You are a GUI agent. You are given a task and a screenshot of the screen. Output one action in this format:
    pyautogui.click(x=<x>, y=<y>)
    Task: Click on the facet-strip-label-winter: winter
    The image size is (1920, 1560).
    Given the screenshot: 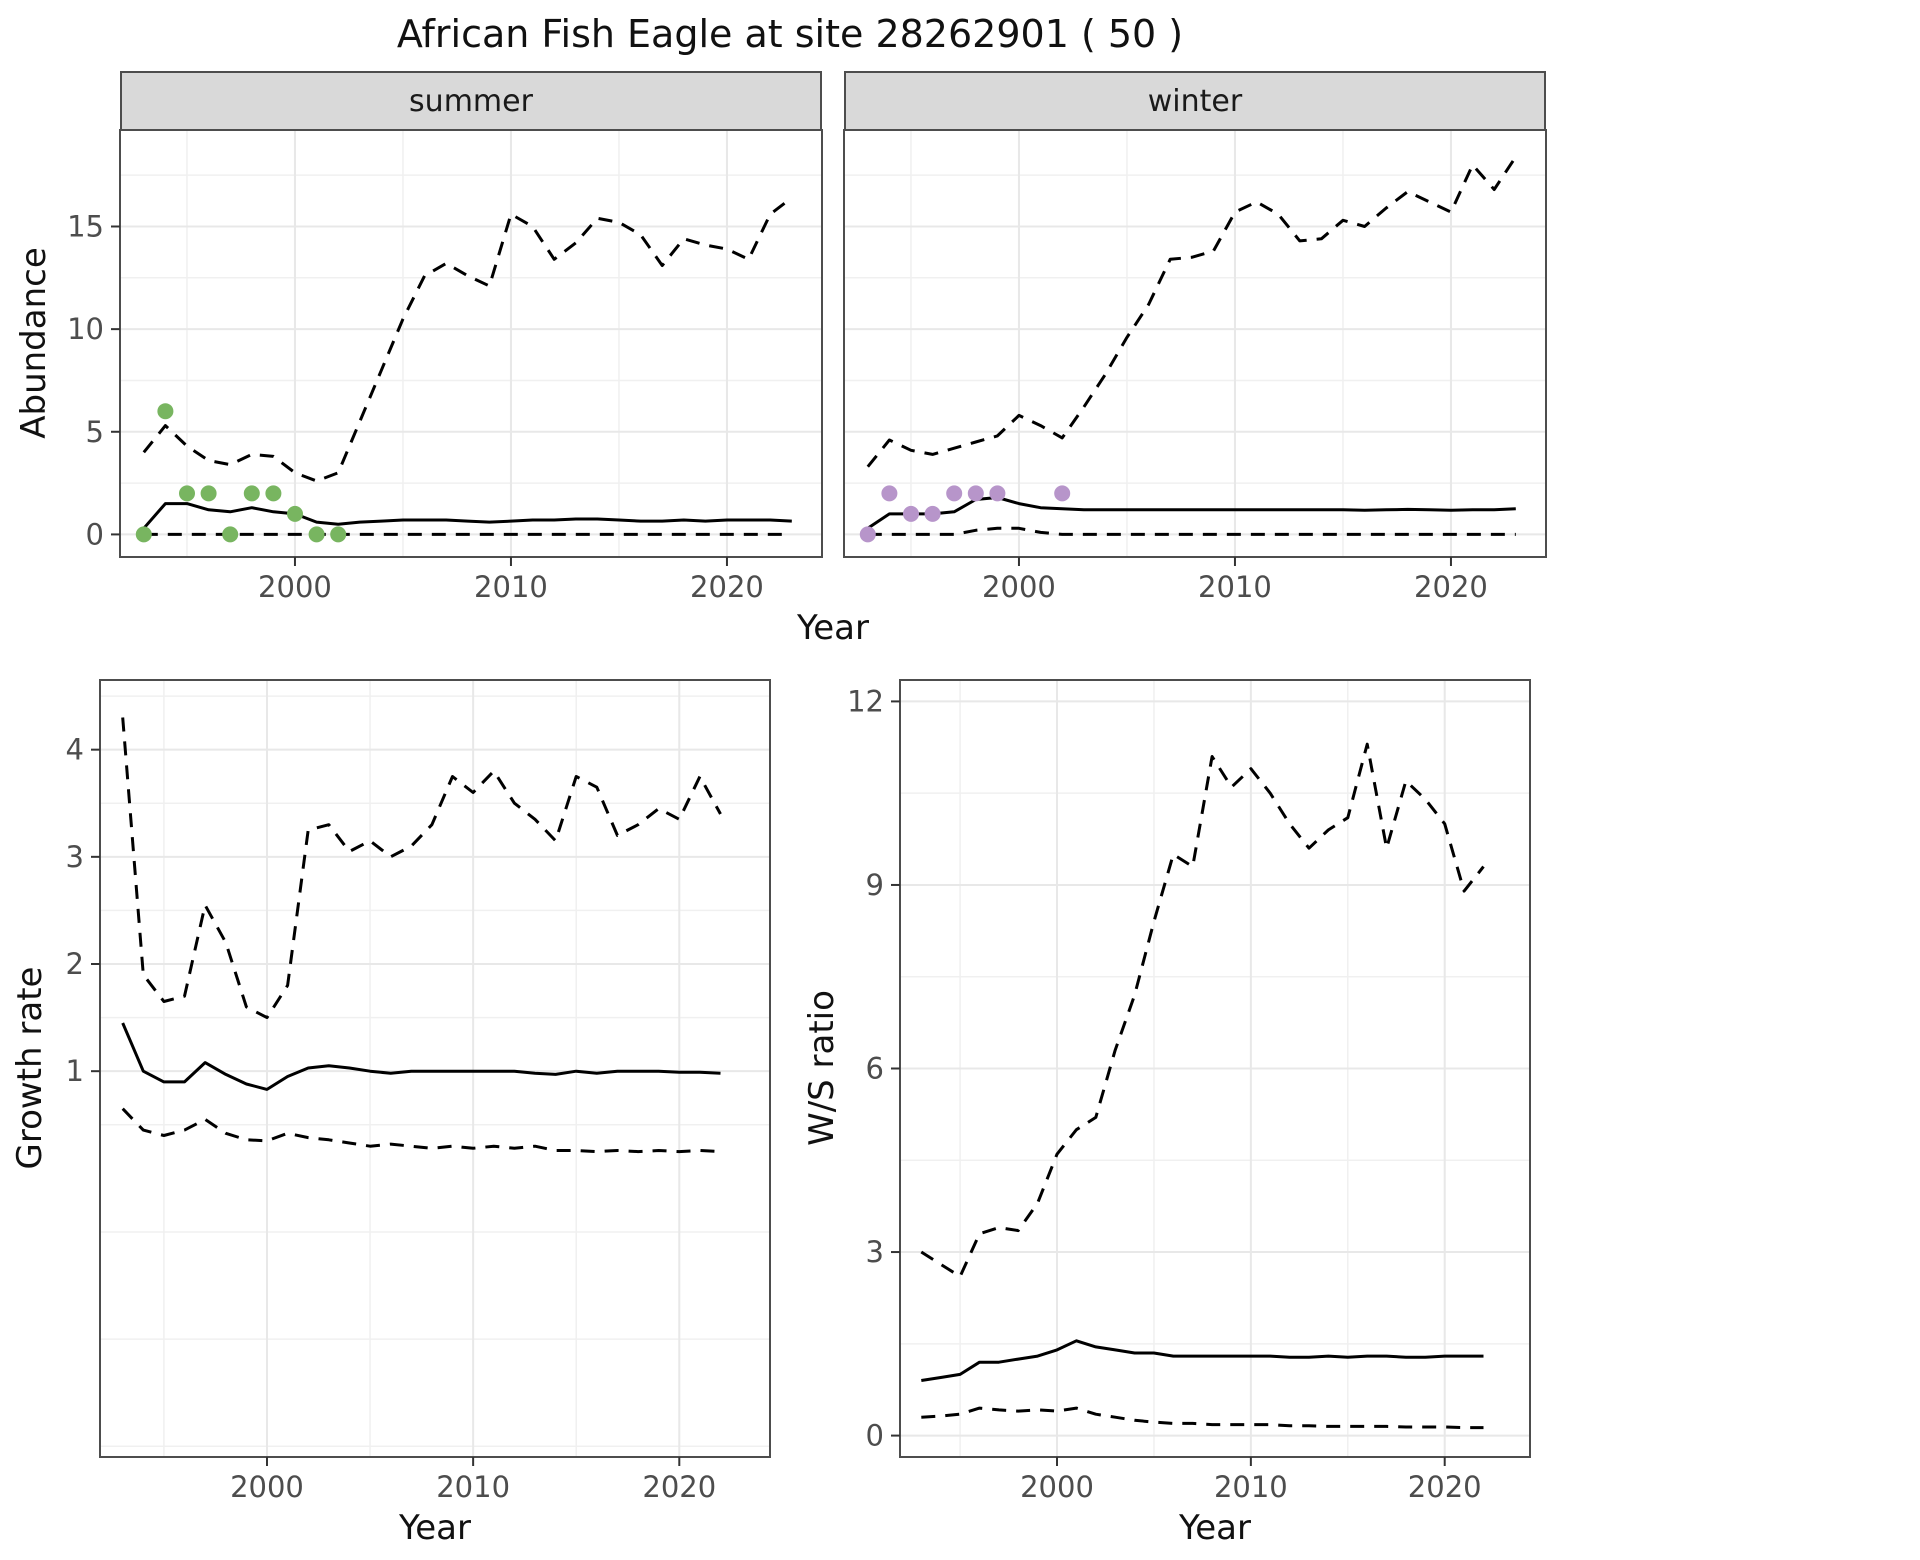 What is the action you would take?
    pyautogui.click(x=1195, y=101)
    